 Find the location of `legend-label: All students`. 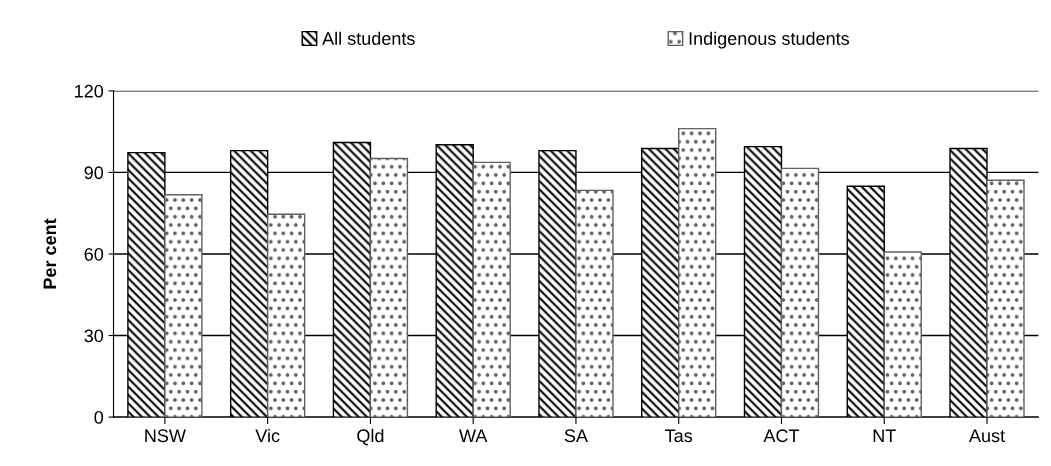

legend-label: All students is located at coordinates (368, 38).